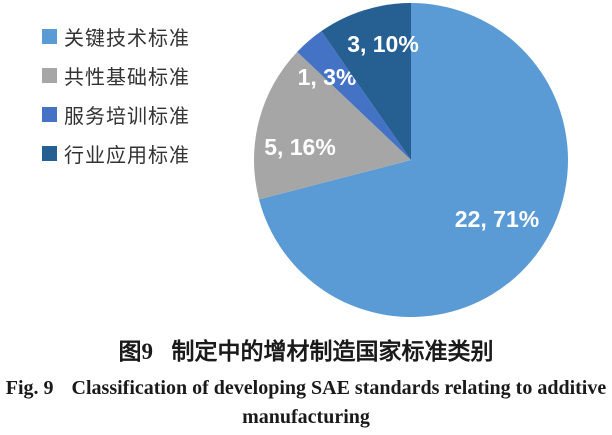 Image resolution: width=612 pixels, height=435 pixels. I want to click on legend-item-1: 共性基础标准, so click(116, 76).